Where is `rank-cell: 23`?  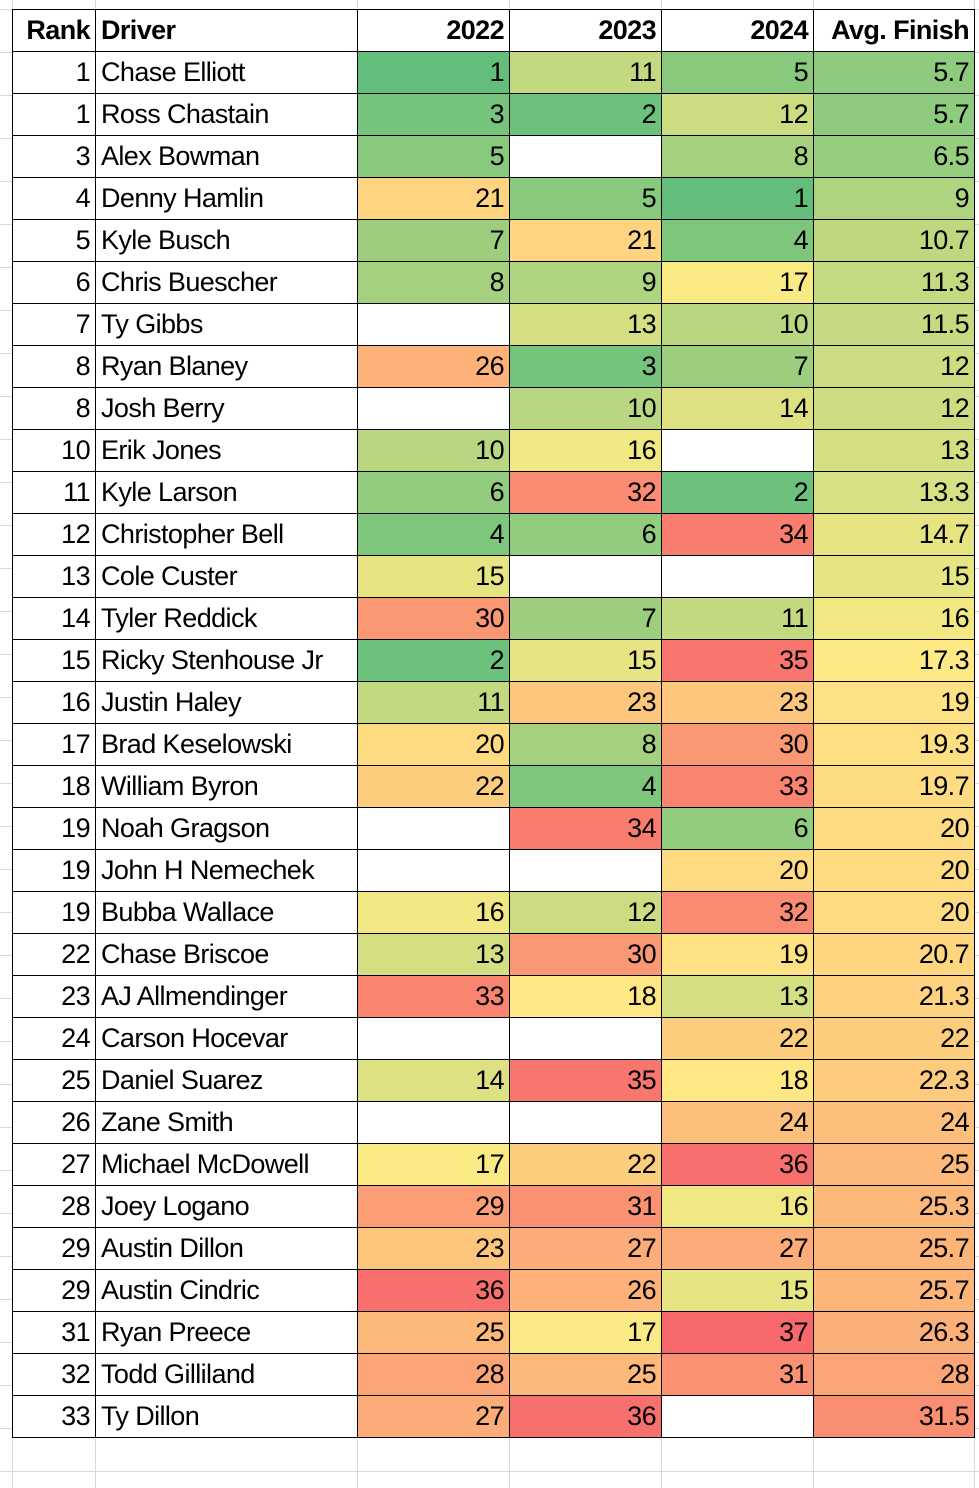
rank-cell: 23 is located at coordinates (54, 996).